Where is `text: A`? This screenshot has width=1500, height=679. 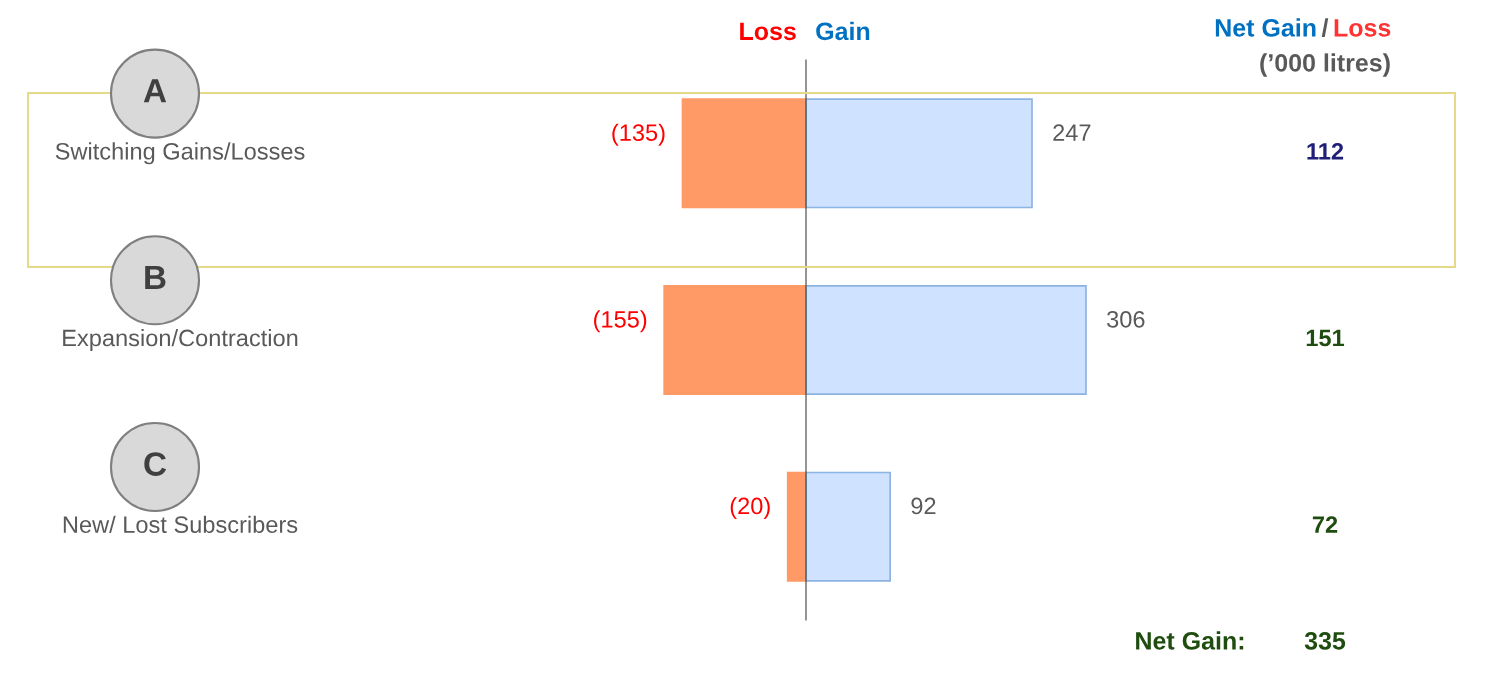 text: A is located at coordinates (155, 91).